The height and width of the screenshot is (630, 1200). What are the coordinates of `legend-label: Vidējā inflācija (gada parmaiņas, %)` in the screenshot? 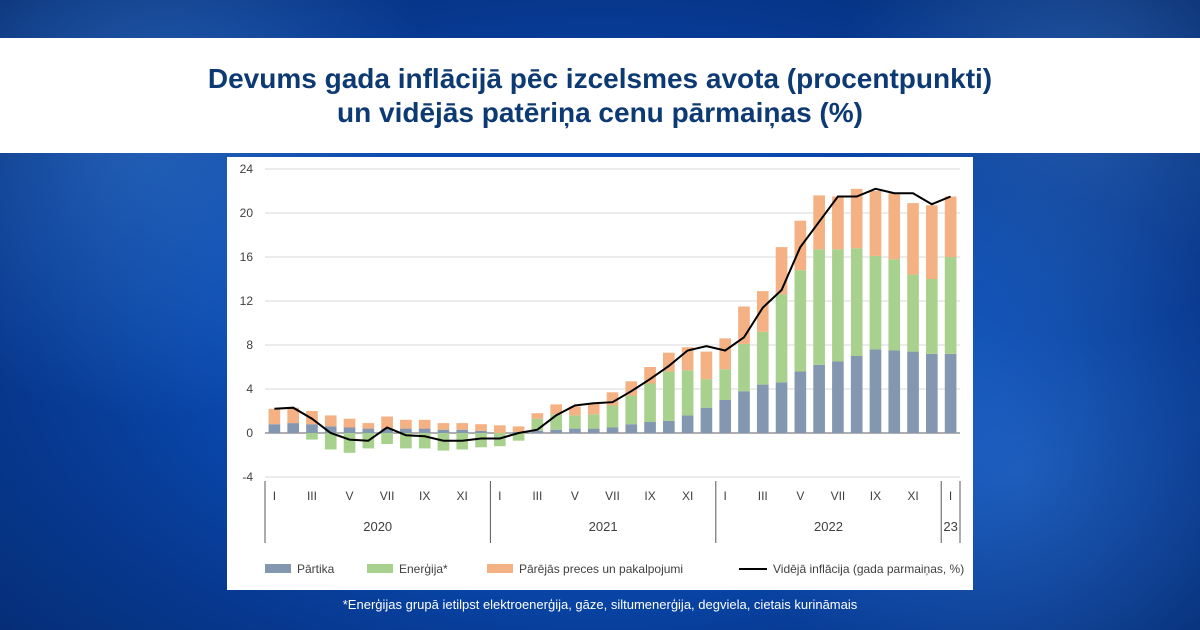 It's located at (868, 569).